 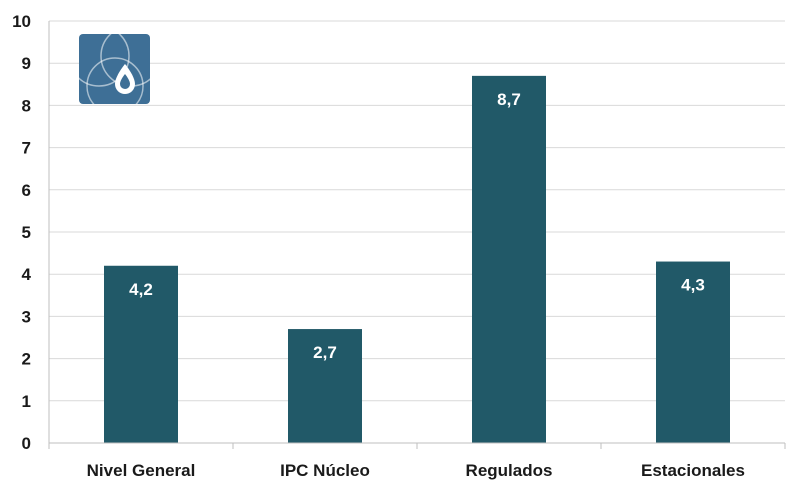 What do you see at coordinates (26, 443) in the screenshot?
I see `y-tick-label: 0` at bounding box center [26, 443].